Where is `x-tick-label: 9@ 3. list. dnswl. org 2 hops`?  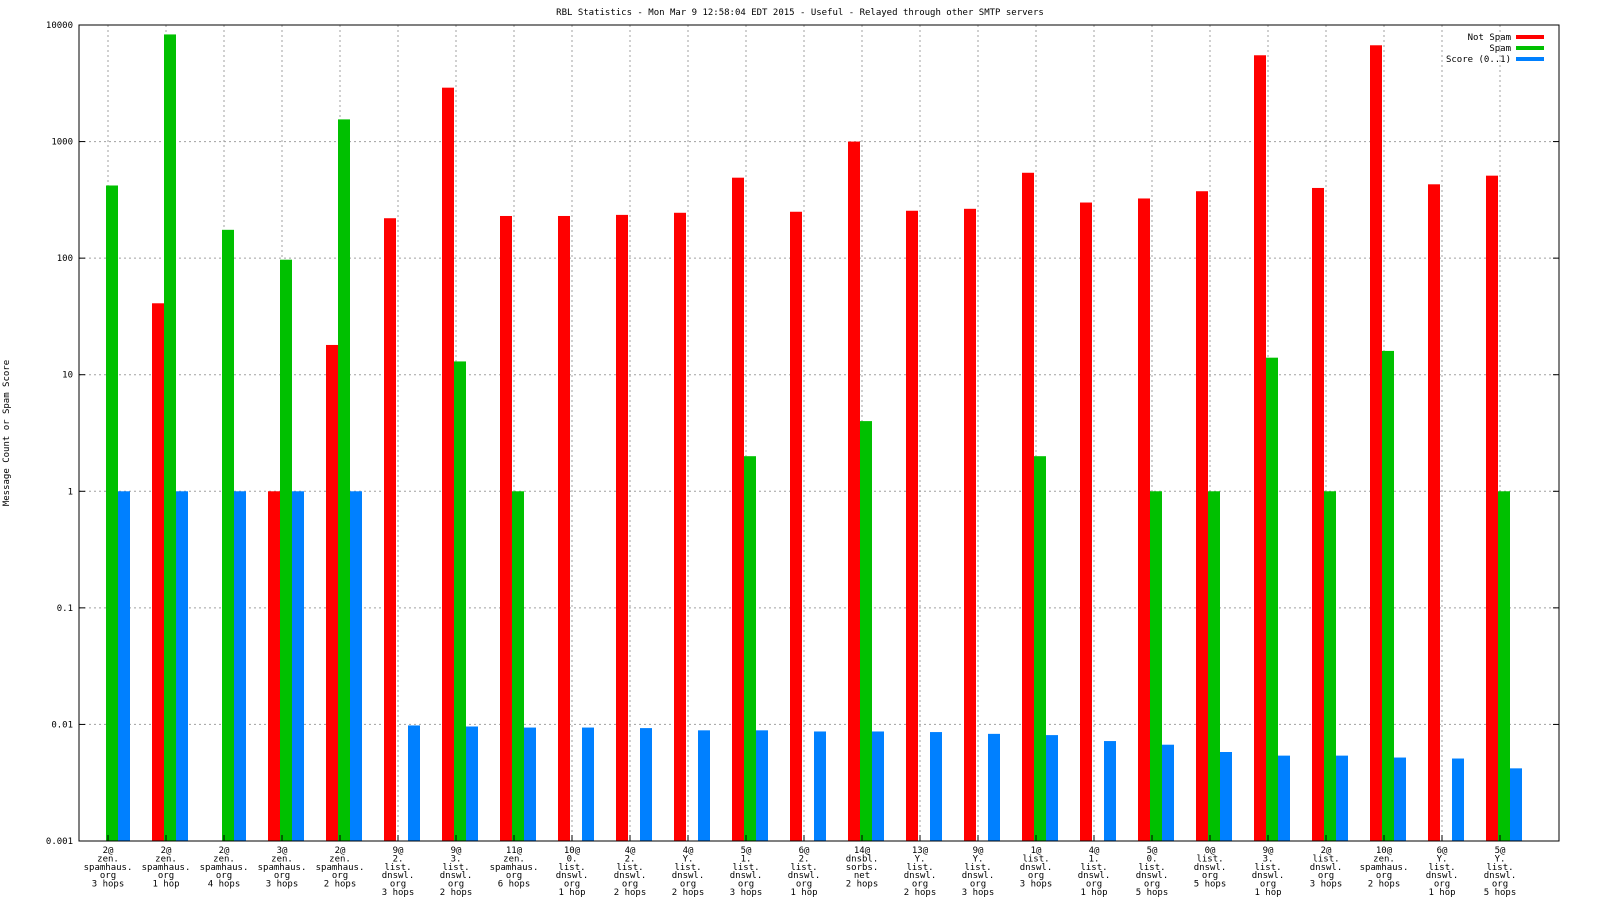 x-tick-label: 9@ 3. list. dnswl. org 2 hops is located at coordinates (456, 872).